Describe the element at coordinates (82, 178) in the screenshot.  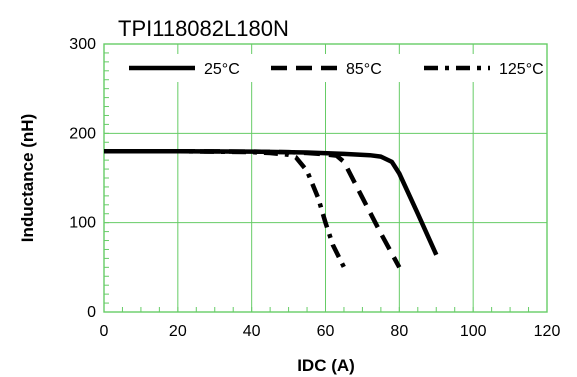
I see `y-tick-labels: 0 100 200 300` at that location.